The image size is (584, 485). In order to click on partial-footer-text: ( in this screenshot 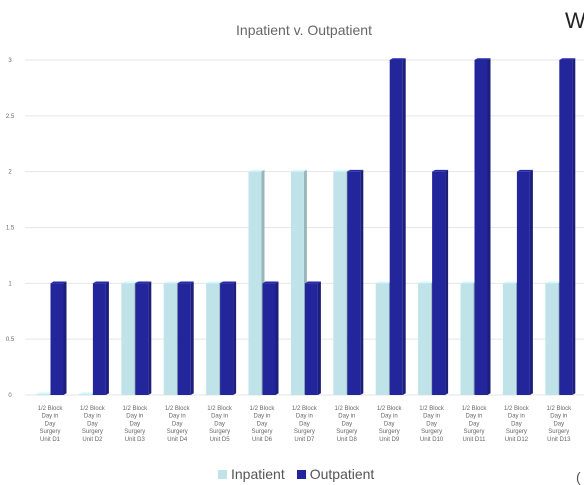, I will do `click(578, 477)`.